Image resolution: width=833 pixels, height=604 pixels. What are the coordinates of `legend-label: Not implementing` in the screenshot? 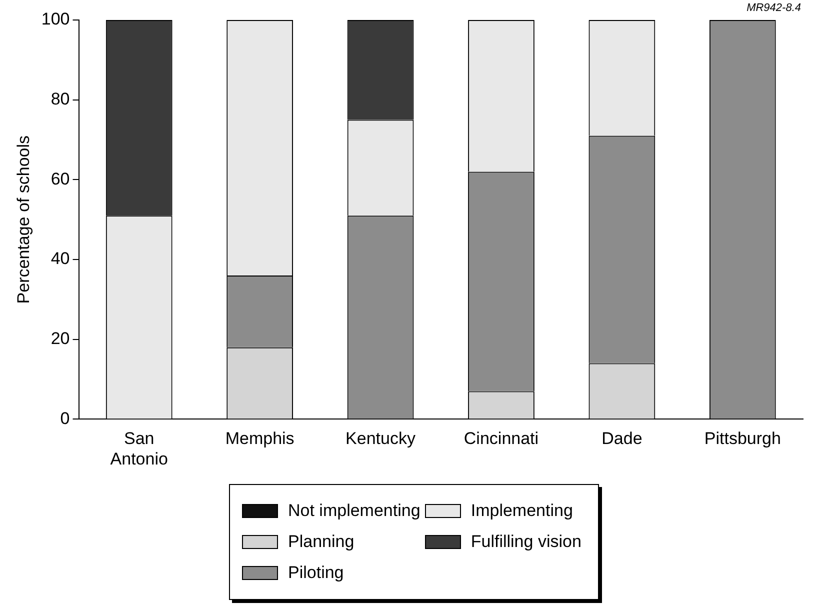 It's located at (354, 510).